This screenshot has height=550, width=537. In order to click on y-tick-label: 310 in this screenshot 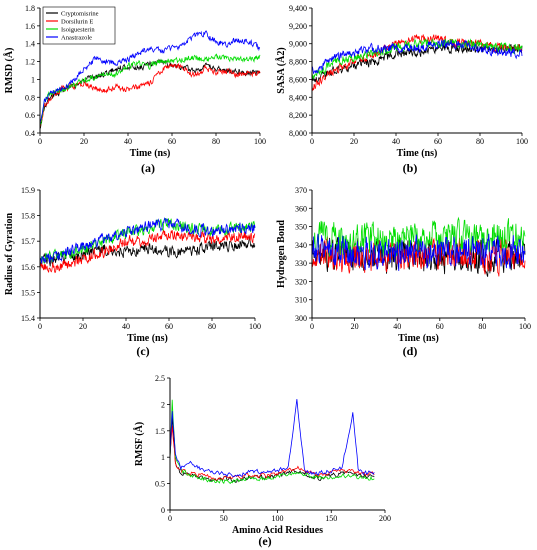, I will do `click(301, 300)`.